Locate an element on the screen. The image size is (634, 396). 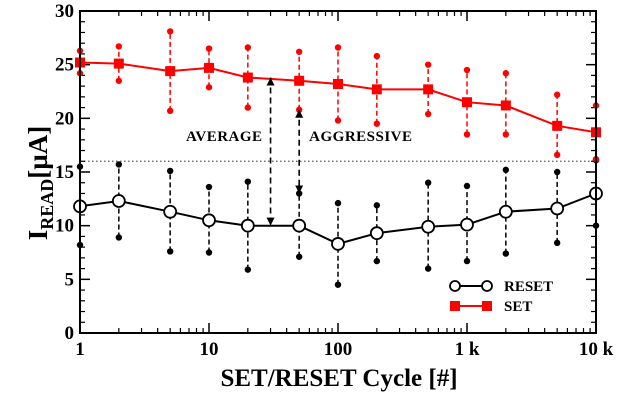
x-axis-title: SET/RESET Cycle [#] is located at coordinates (338, 378).